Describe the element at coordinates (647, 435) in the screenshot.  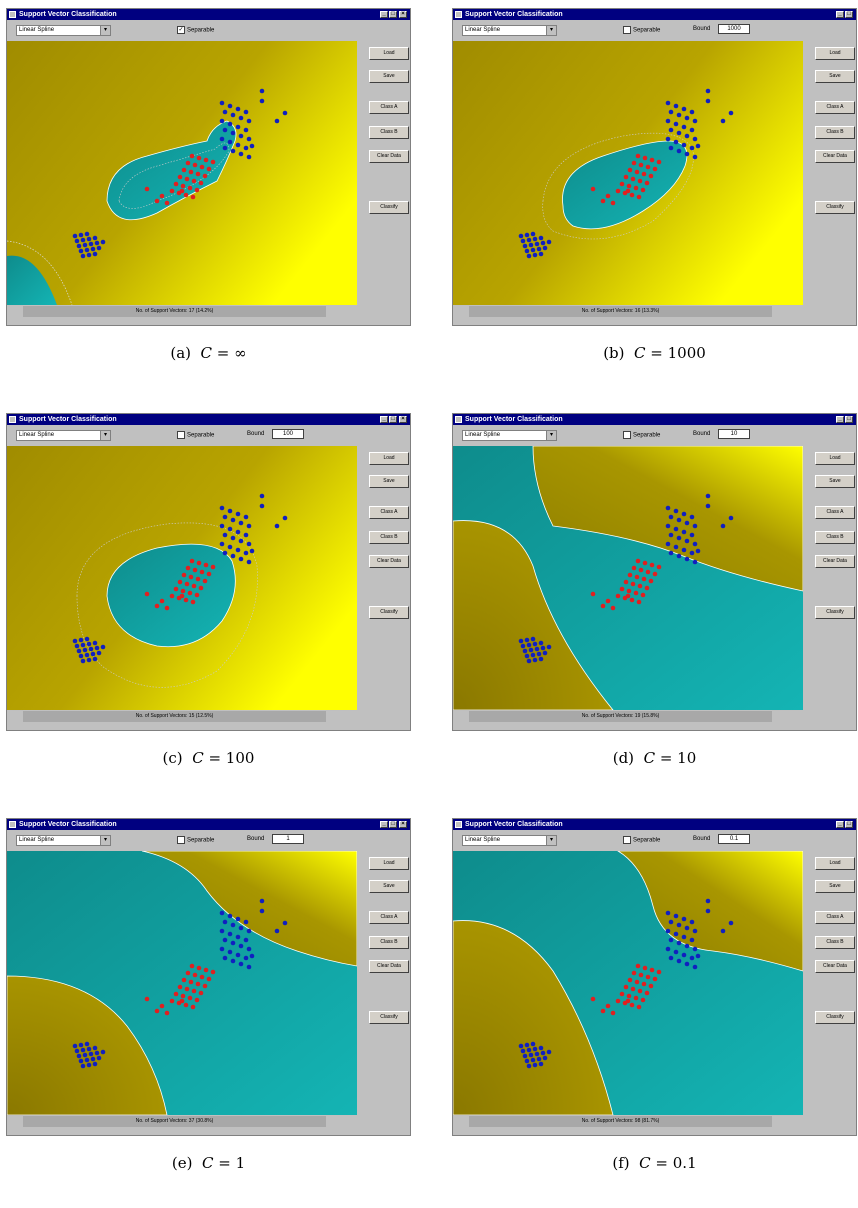
I see `separable-label: Separable` at that location.